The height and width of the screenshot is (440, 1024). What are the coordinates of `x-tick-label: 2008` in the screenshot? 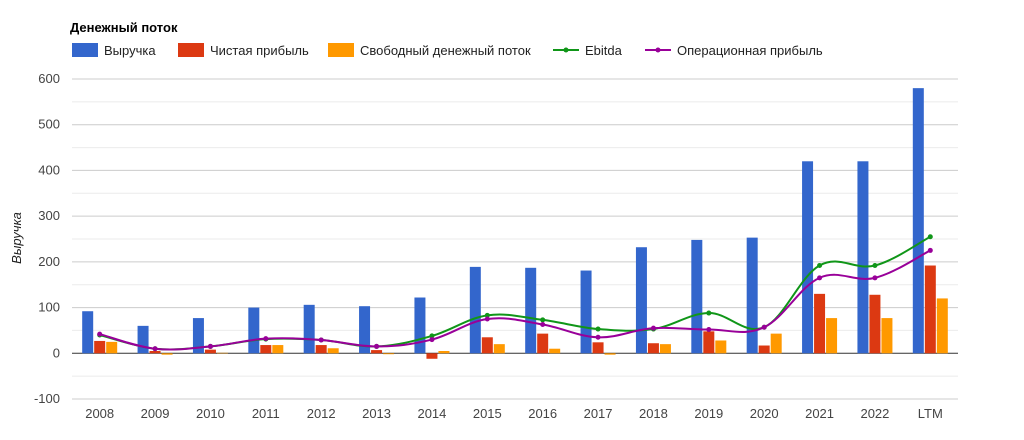 It's located at (99, 413).